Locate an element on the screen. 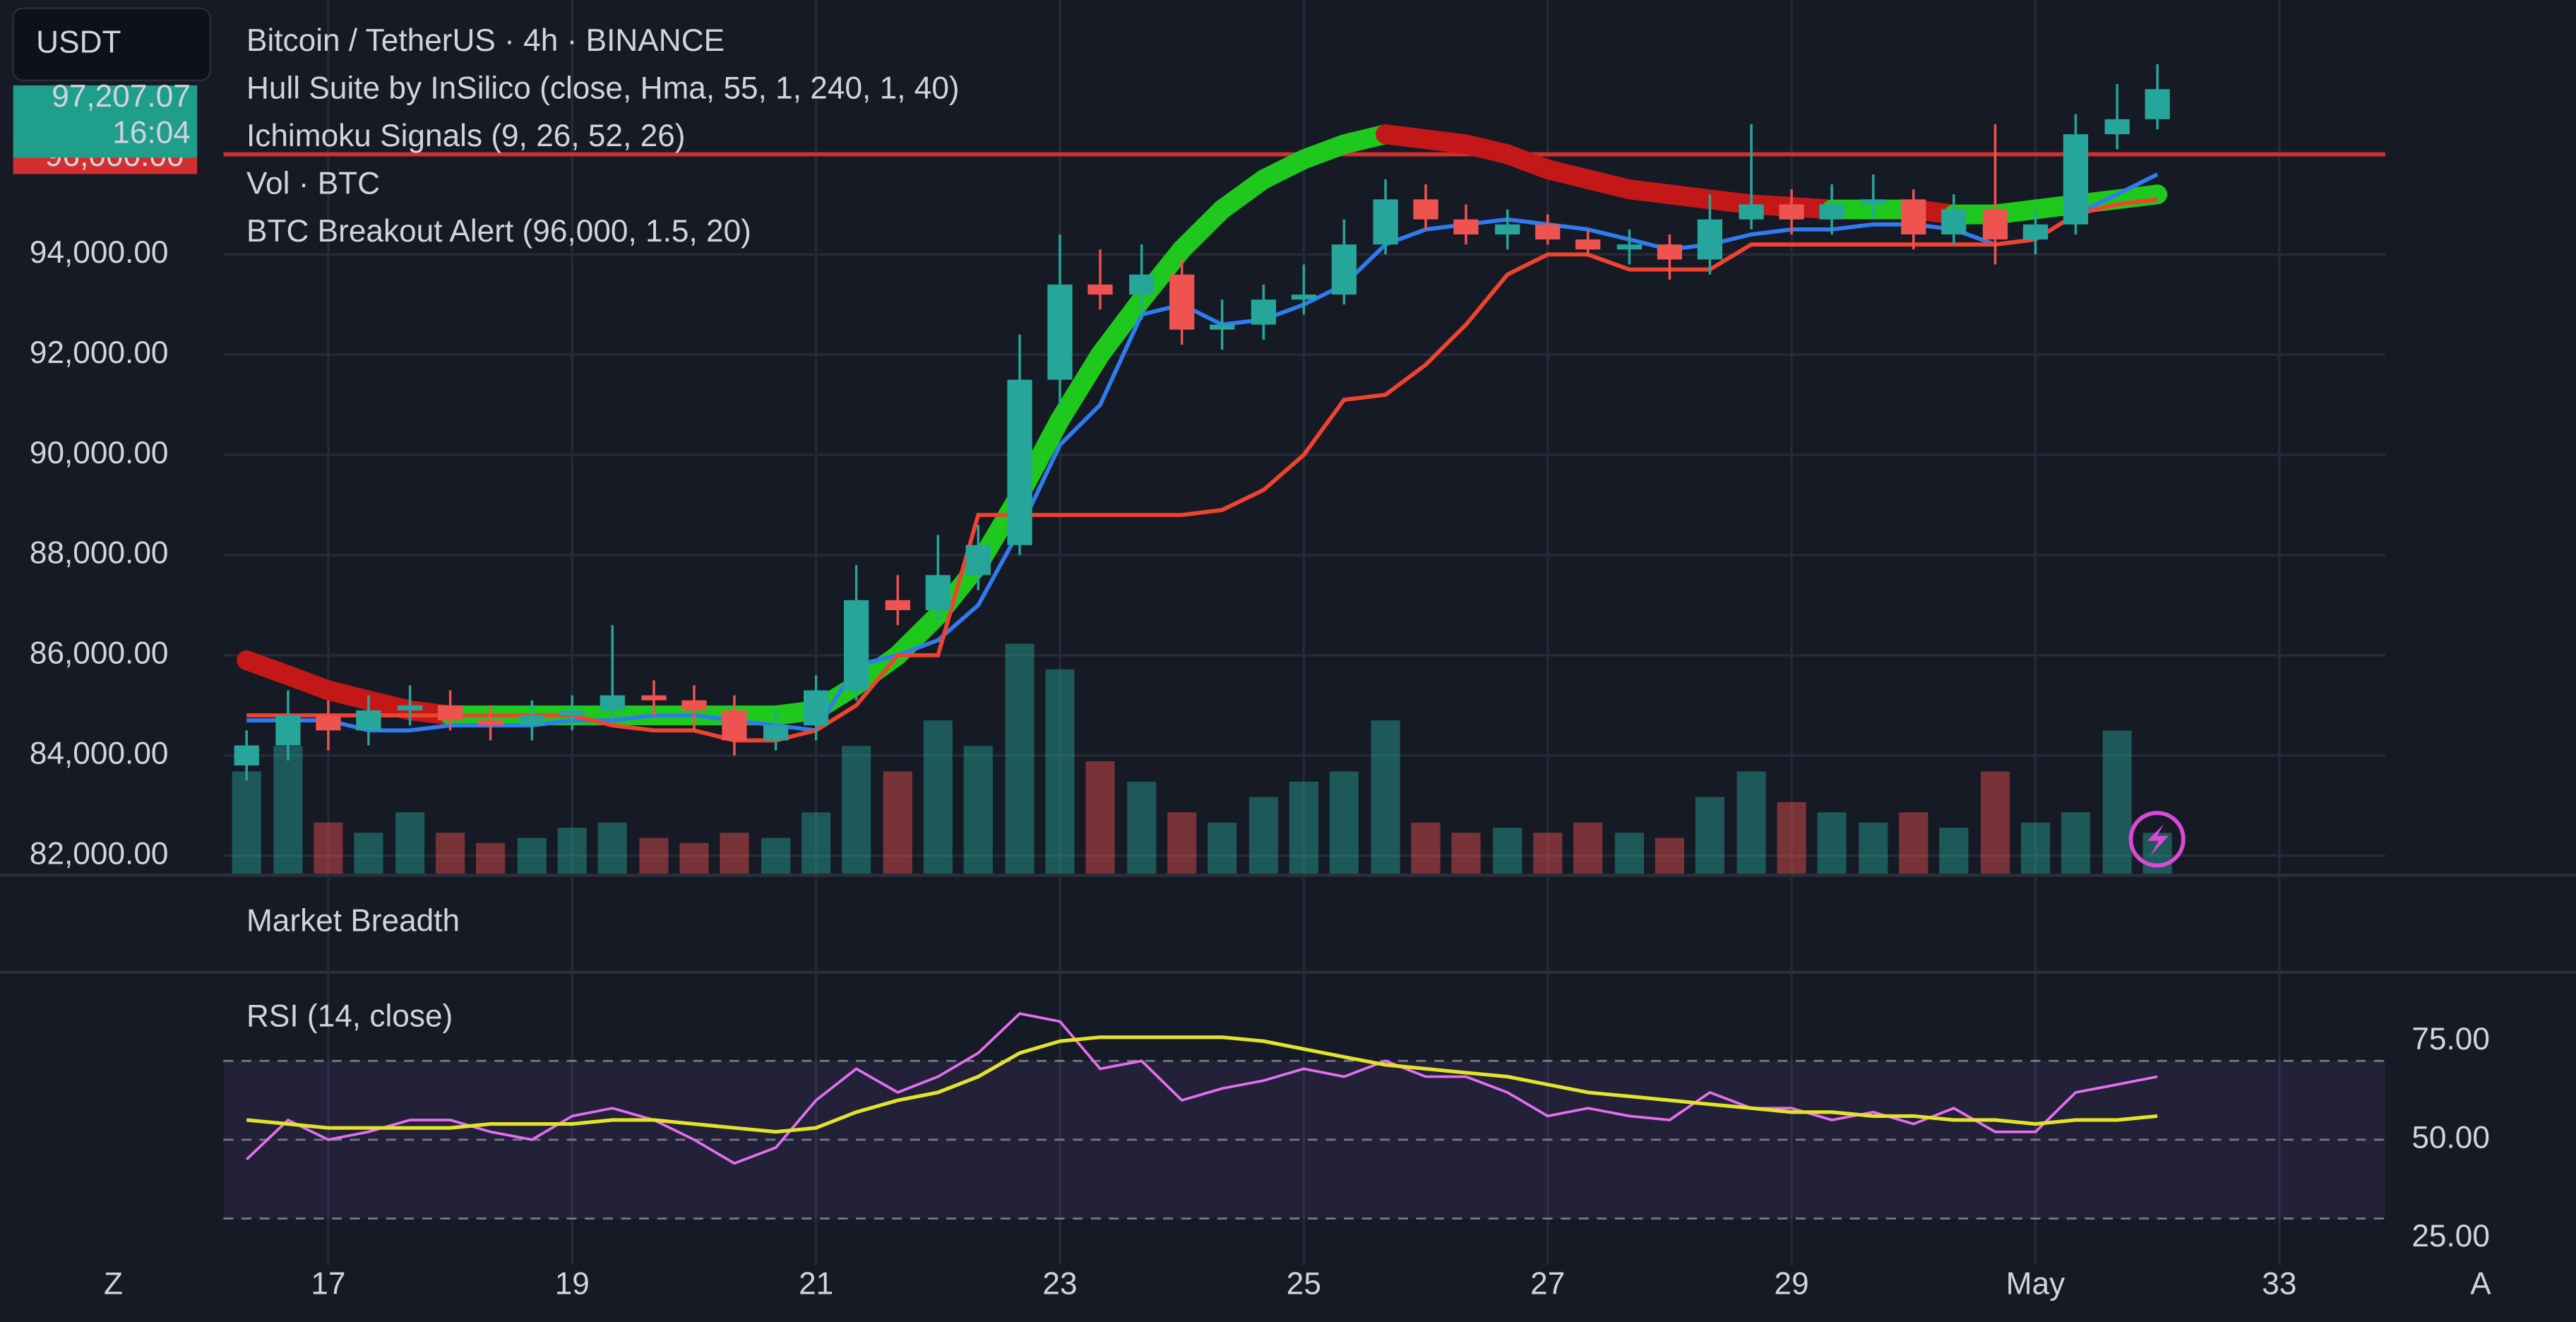  symbol-button is located at coordinates (111, 44).